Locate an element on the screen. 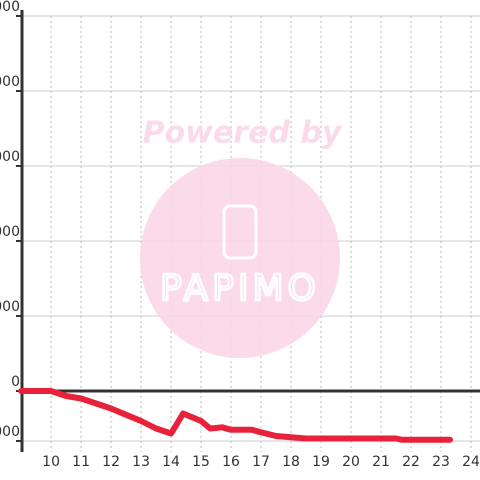 This screenshot has width=480, height=480. y-tick-label: 30,000 is located at coordinates (10, 307).